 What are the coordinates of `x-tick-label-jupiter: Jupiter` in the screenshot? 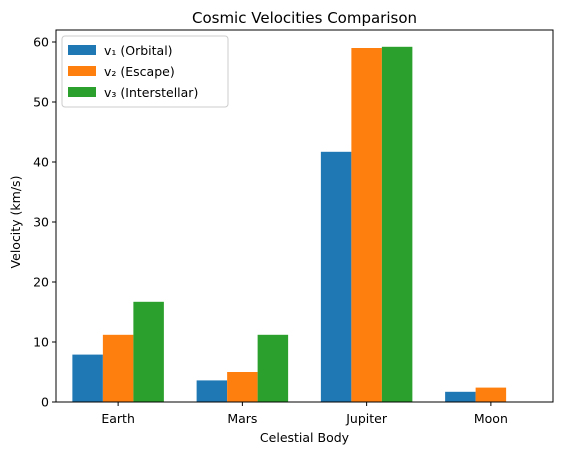 It's located at (366, 418).